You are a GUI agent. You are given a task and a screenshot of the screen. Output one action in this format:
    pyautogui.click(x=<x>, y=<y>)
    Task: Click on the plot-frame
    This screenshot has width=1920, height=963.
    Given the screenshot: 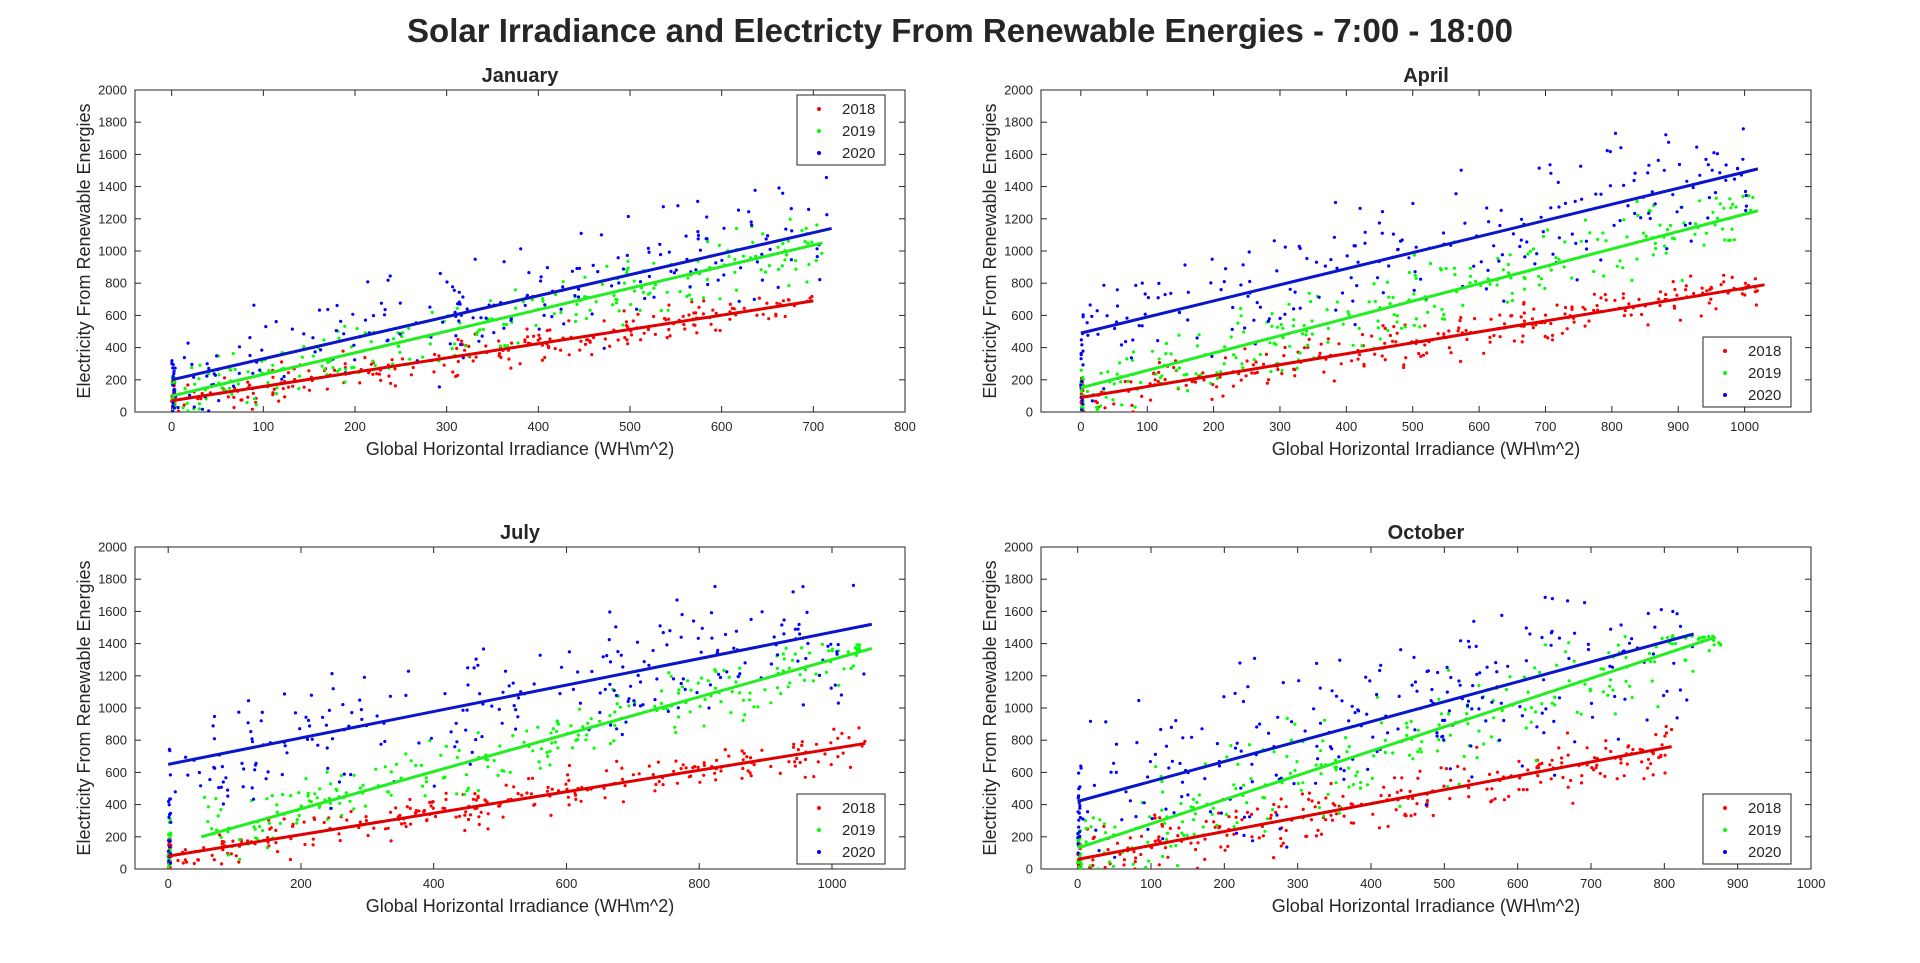 What is the action you would take?
    pyautogui.click(x=1426, y=251)
    